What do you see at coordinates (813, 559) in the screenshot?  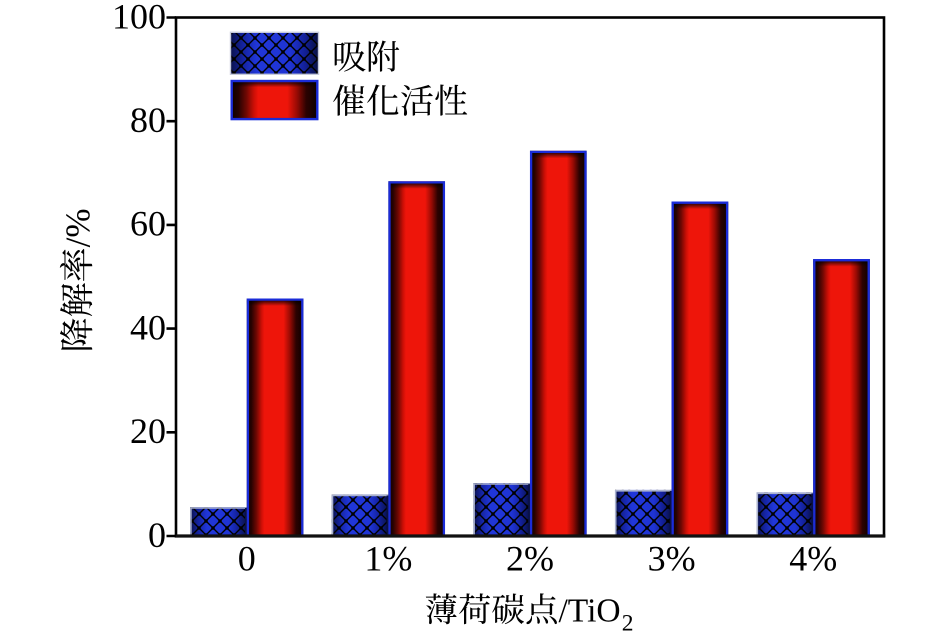 I see `svg-text: 4%` at bounding box center [813, 559].